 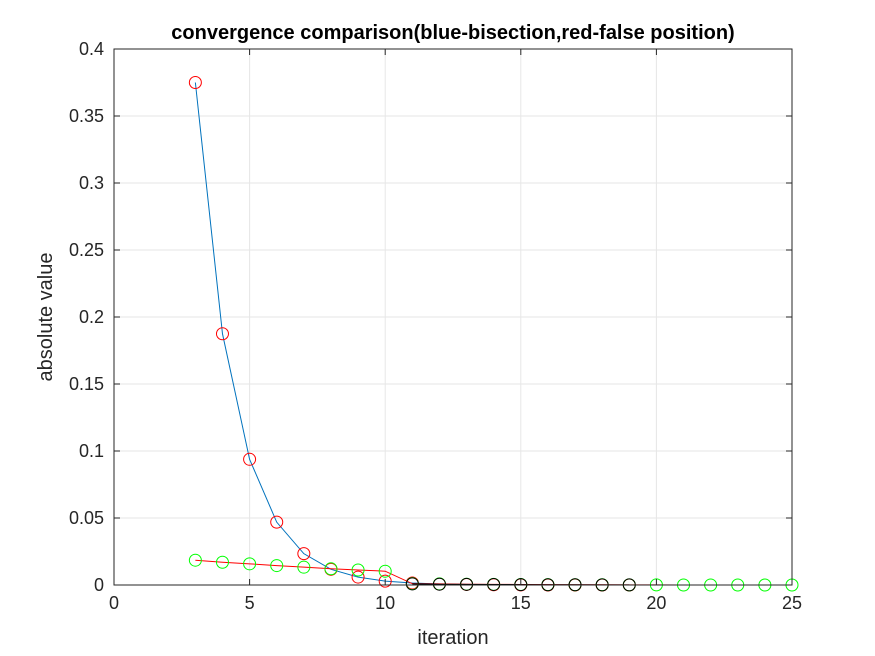 What do you see at coordinates (86, 116) in the screenshot?
I see `y-tick-label: 0.35` at bounding box center [86, 116].